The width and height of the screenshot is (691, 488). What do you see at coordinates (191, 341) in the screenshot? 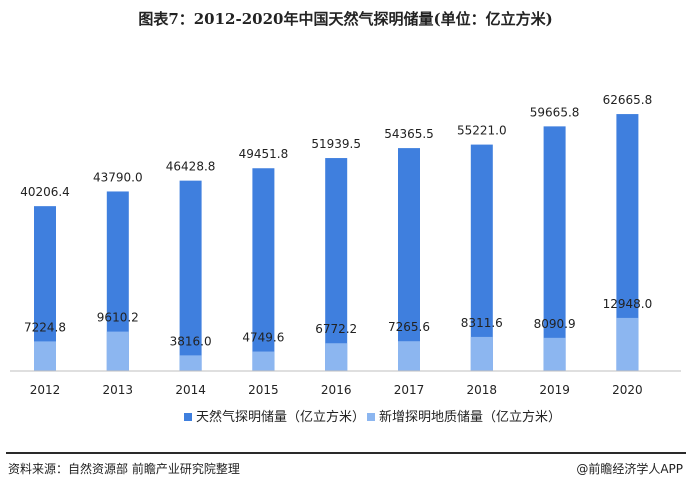
I see `label-new-2014: 3816.0` at bounding box center [191, 341].